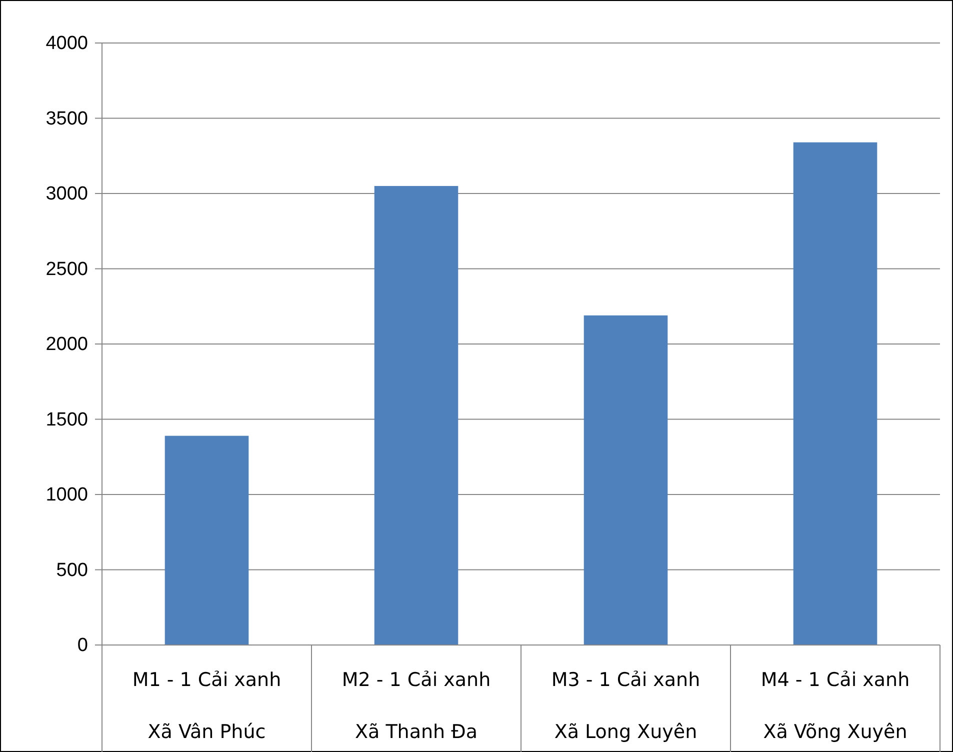 Image resolution: width=953 pixels, height=752 pixels. What do you see at coordinates (625, 706) in the screenshot?
I see `category-label: M3 - 1 Cải xanh Xã Long Xuyên` at bounding box center [625, 706].